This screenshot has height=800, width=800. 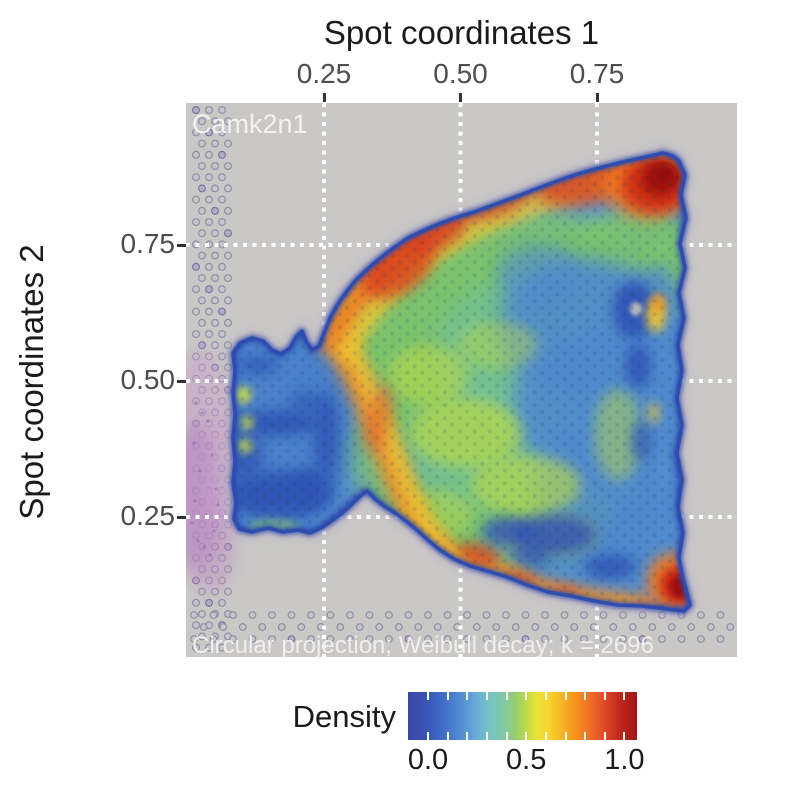 What do you see at coordinates (344, 716) in the screenshot?
I see `legend-title: Density` at bounding box center [344, 716].